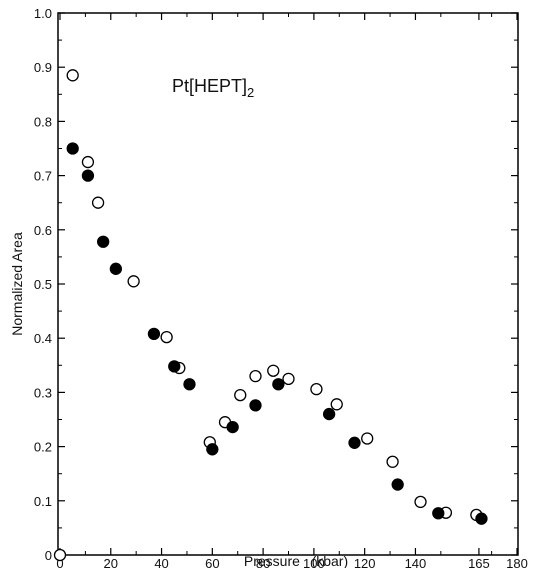 Image resolution: width=537 pixels, height=568 pixels. I want to click on y-tick-label: 0.7, so click(43, 176).